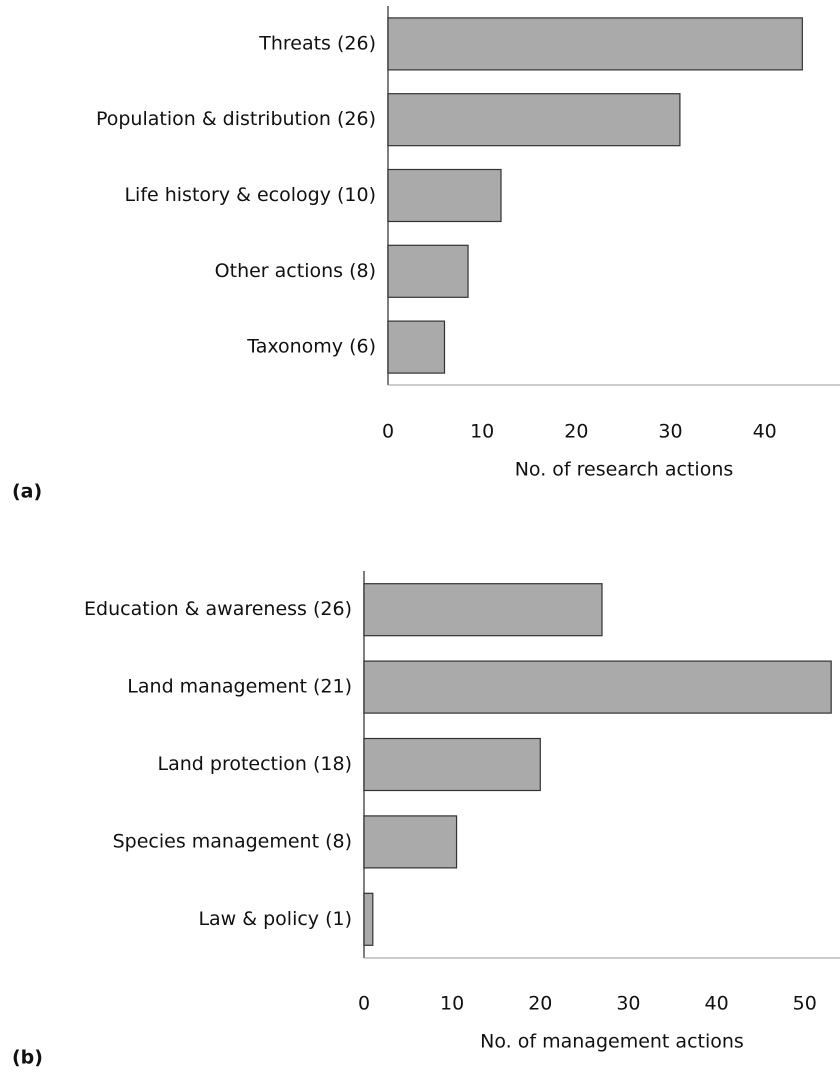  I want to click on category-label: Taxonomy (6), so click(311, 347).